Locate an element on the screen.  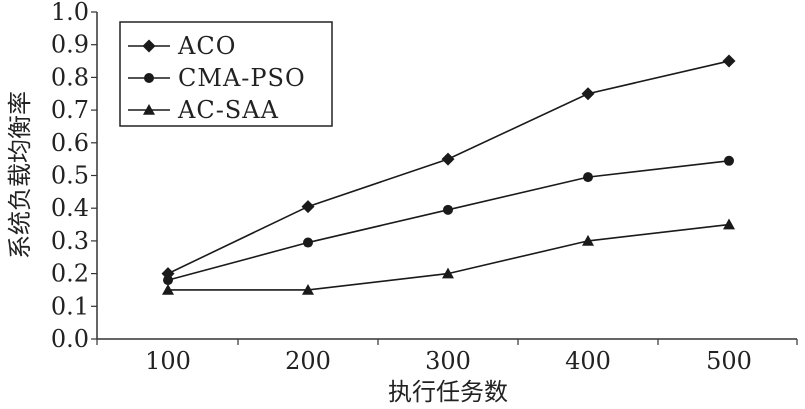
legend-label-ac-saa: AC-SAA is located at coordinates (228, 110).